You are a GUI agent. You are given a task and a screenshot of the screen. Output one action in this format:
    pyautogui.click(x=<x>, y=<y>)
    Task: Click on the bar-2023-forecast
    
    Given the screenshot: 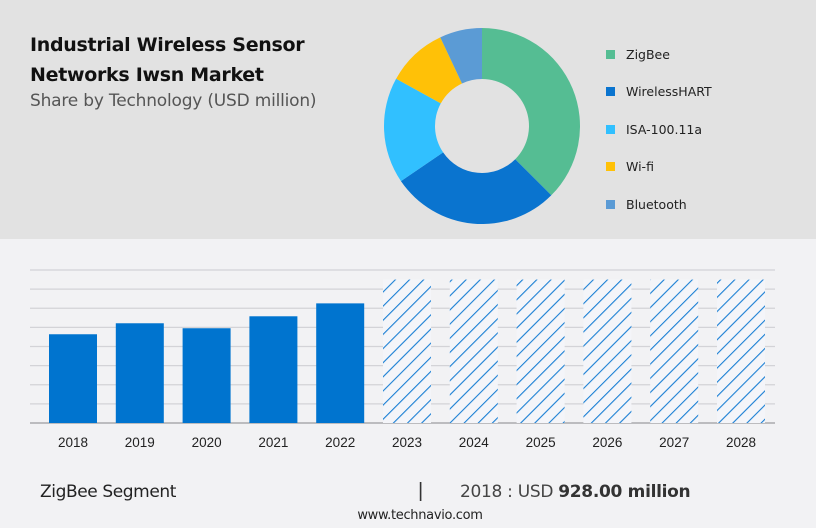 What is the action you would take?
    pyautogui.click(x=407, y=351)
    